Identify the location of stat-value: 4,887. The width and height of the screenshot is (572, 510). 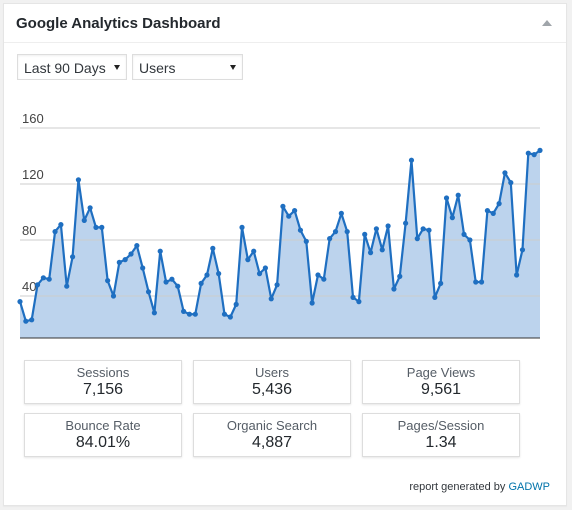
(272, 442).